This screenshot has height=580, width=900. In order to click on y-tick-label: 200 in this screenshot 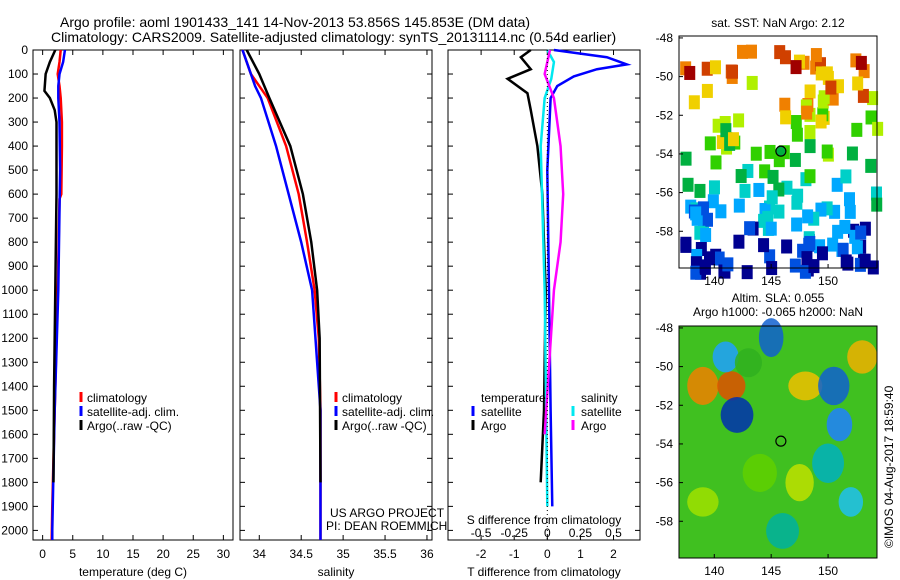, I will do `click(18, 98)`.